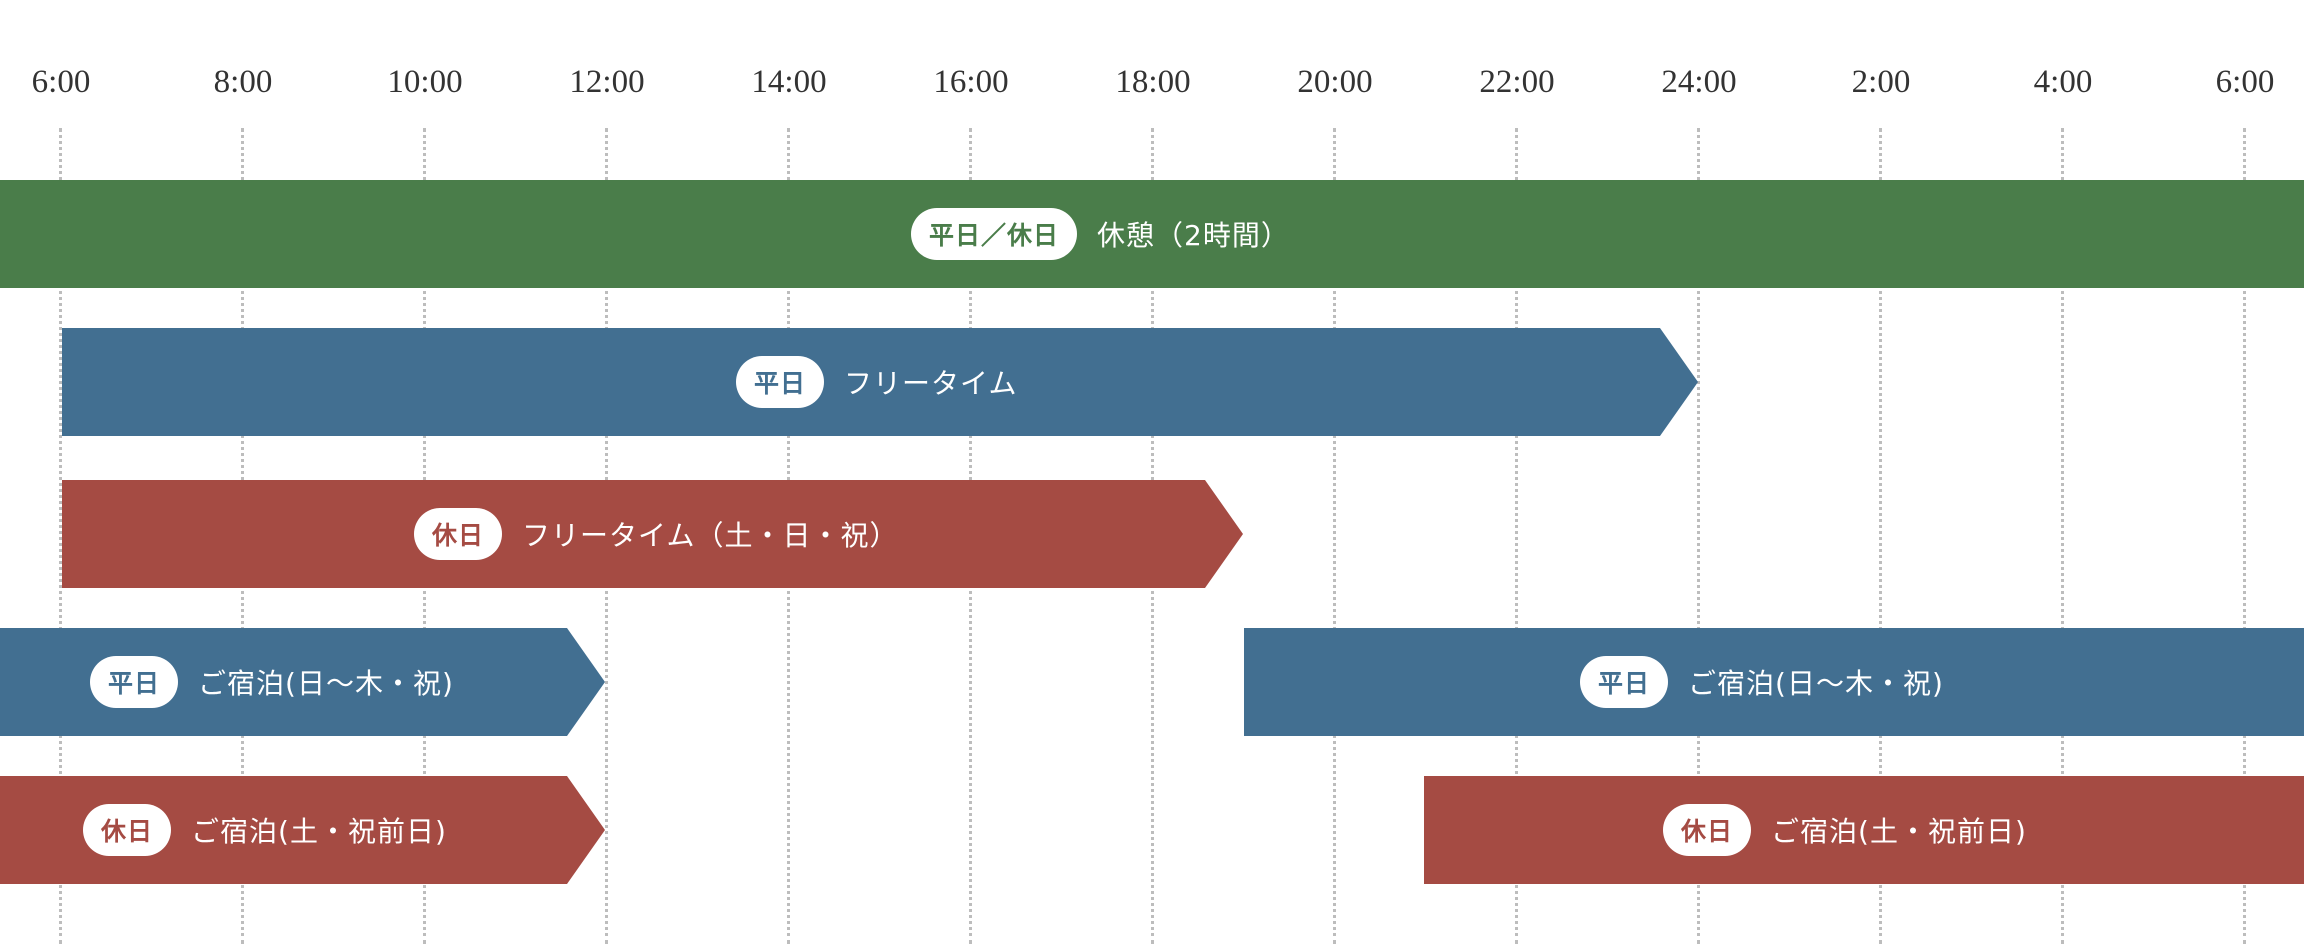 The height and width of the screenshot is (944, 2304). What do you see at coordinates (1335, 82) in the screenshot?
I see `tick-label-20: 20:00` at bounding box center [1335, 82].